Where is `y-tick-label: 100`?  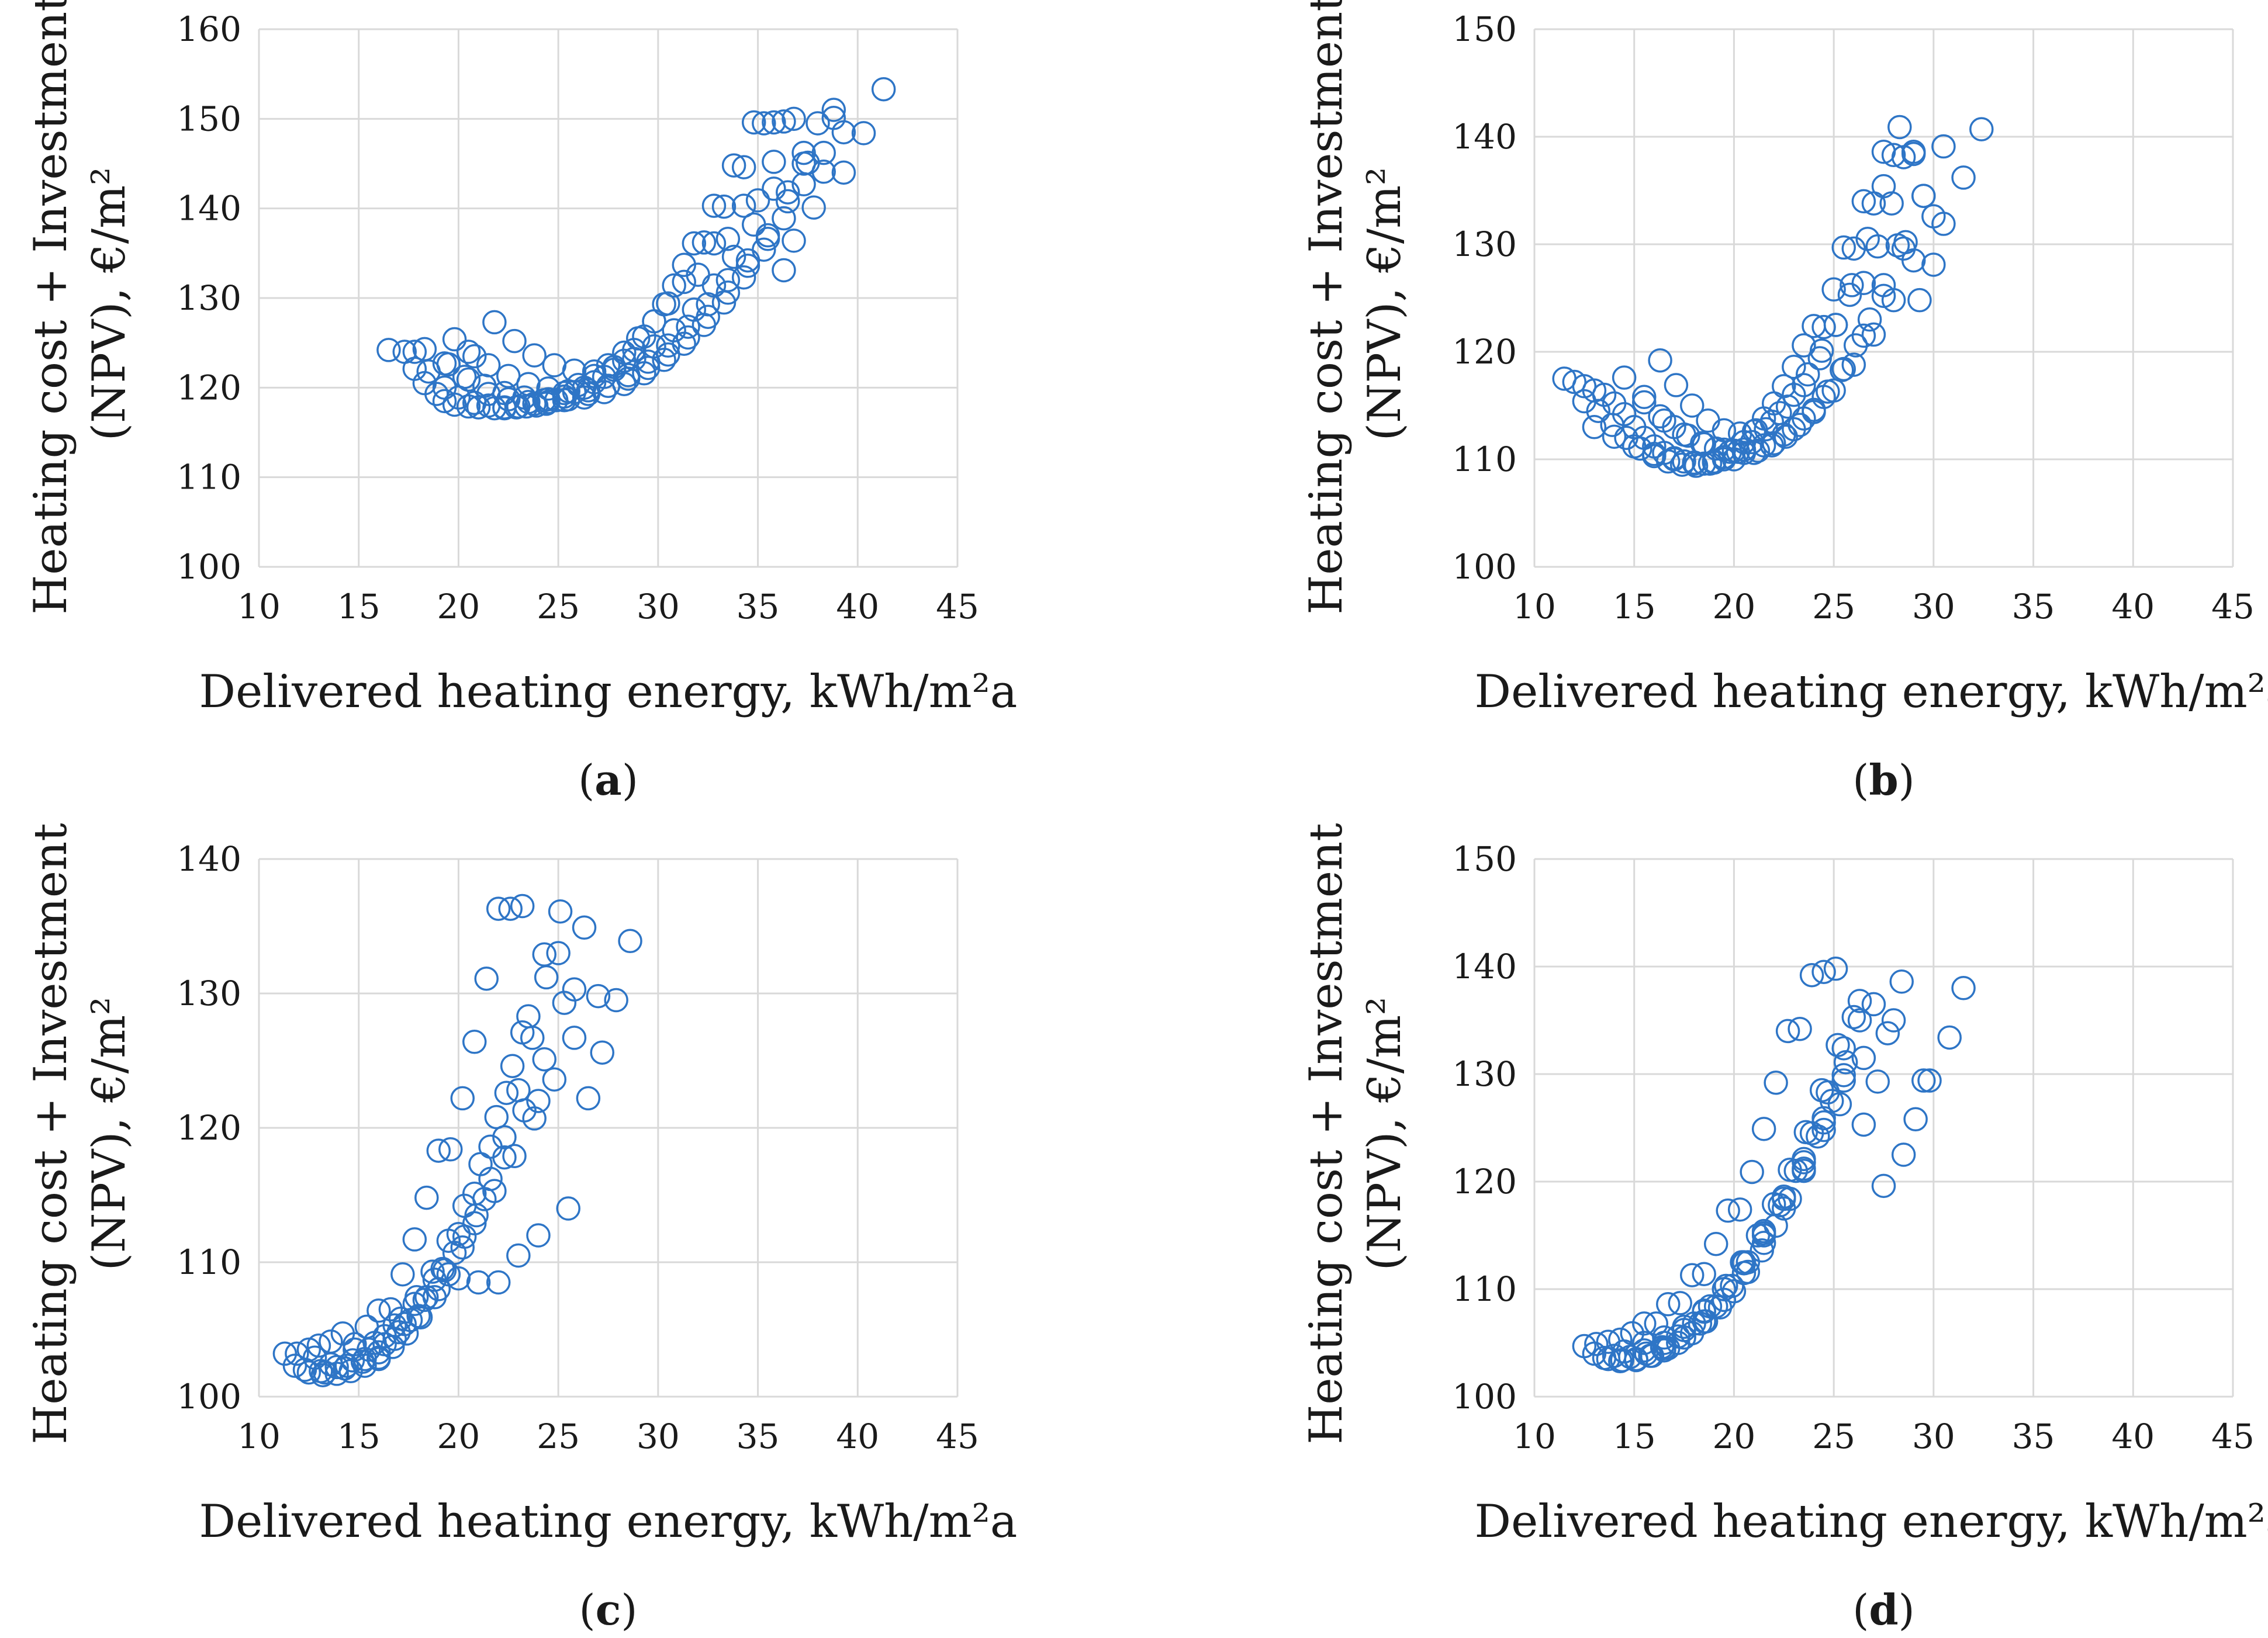 y-tick-label: 100 is located at coordinates (1484, 567).